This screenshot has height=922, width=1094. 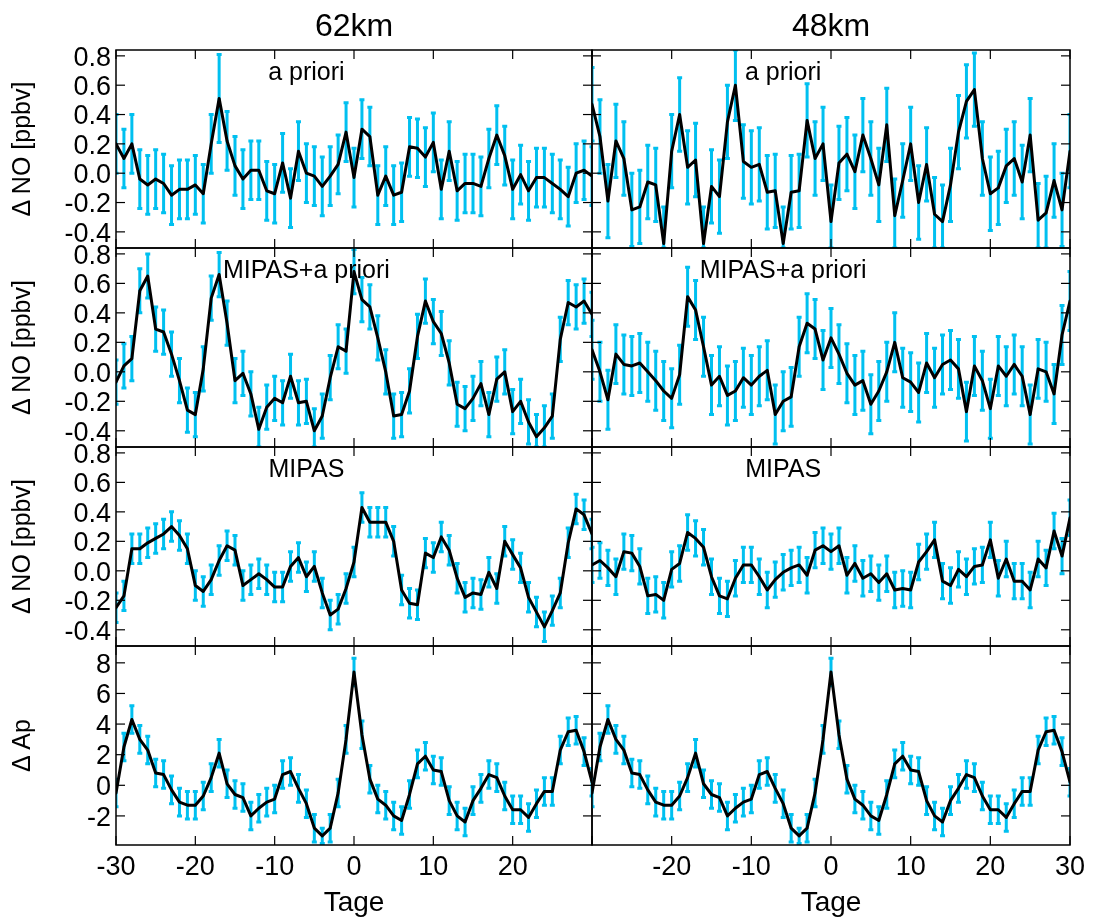 I want to click on x-tick-label: -30, so click(x=116, y=866).